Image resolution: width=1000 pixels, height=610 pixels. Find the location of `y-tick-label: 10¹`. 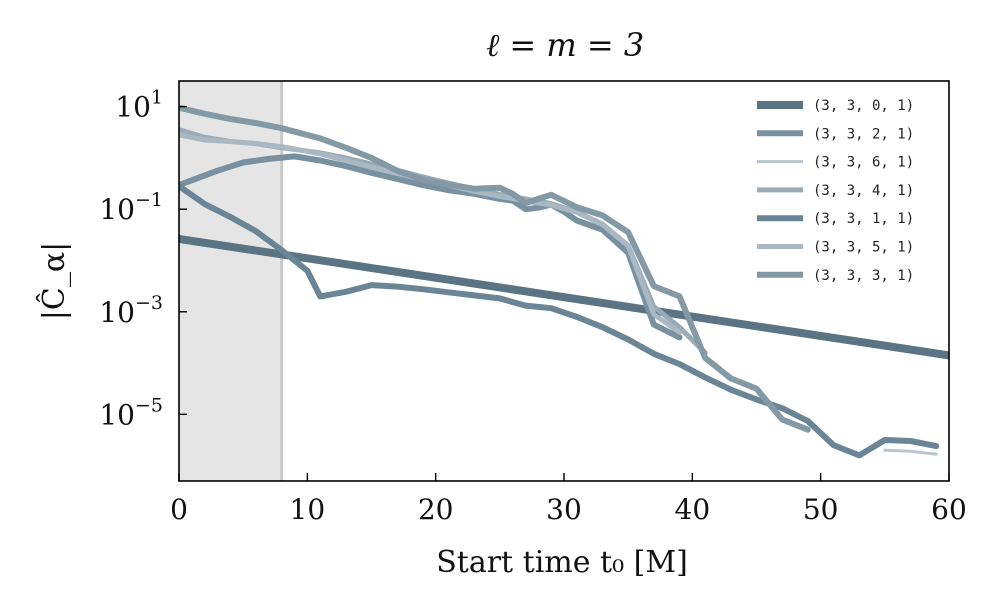

y-tick-label: 10¹ is located at coordinates (139, 105).